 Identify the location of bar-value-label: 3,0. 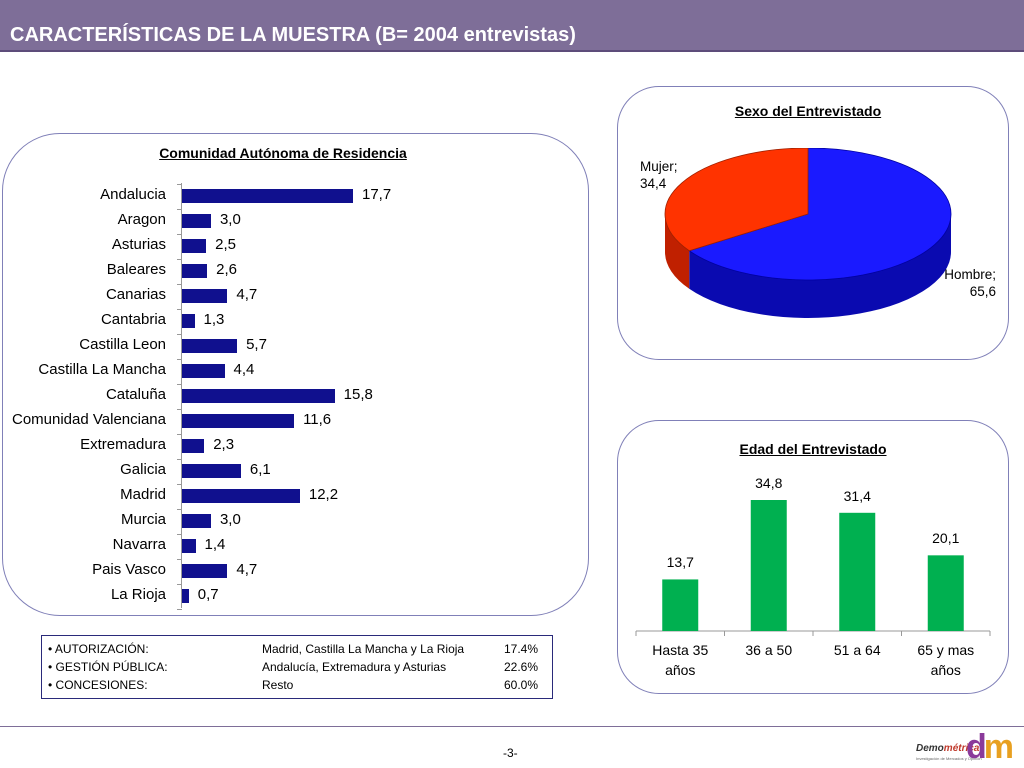
(230, 219).